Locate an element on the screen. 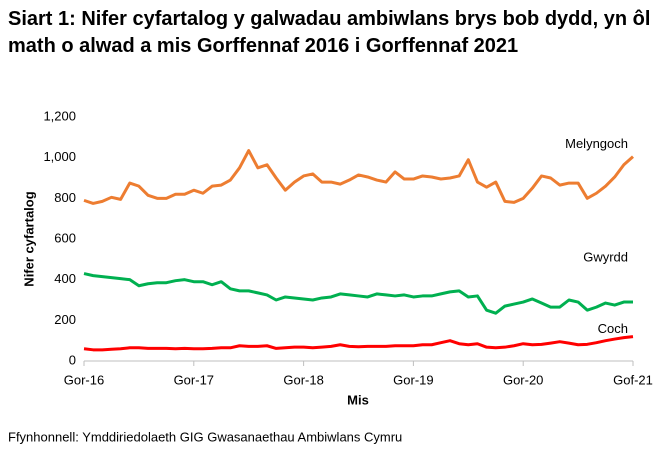 This screenshot has height=464, width=669. x-tick-label: Gor-18 is located at coordinates (303, 379).